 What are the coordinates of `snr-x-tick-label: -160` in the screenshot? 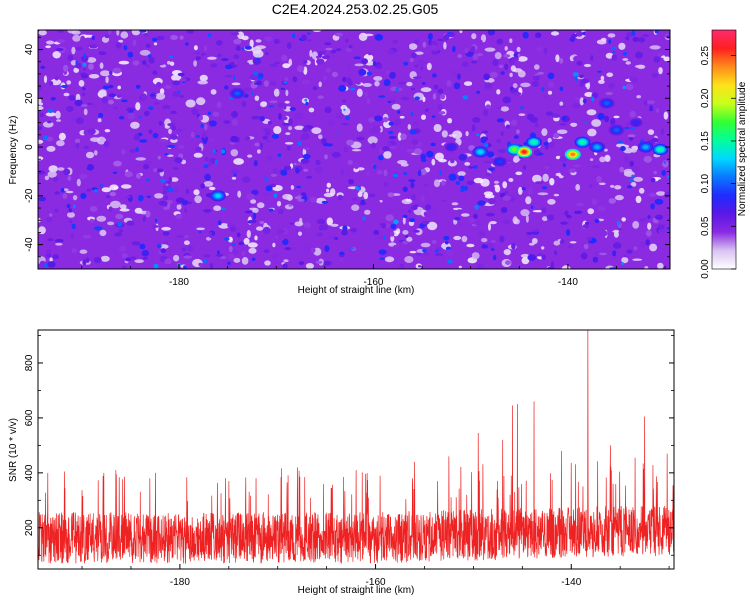 It's located at (376, 582).